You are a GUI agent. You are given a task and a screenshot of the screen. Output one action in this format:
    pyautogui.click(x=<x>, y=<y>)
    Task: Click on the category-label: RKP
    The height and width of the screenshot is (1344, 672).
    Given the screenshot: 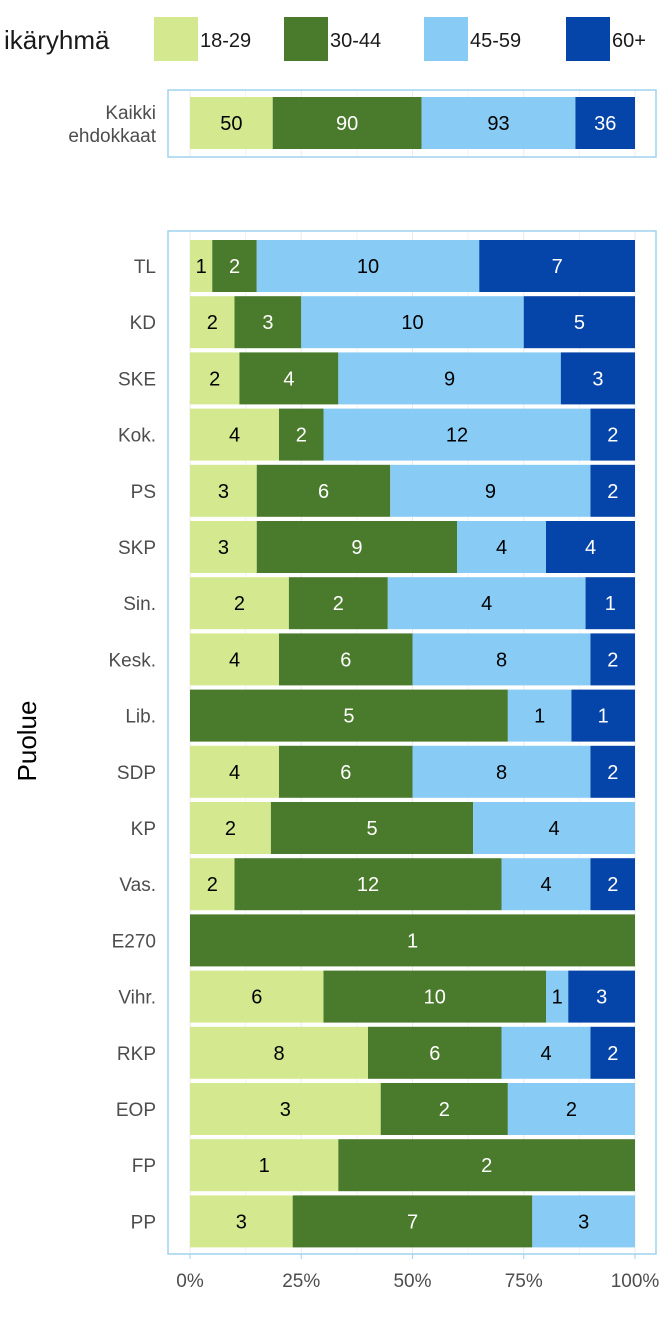 What is the action you would take?
    pyautogui.click(x=136, y=1054)
    